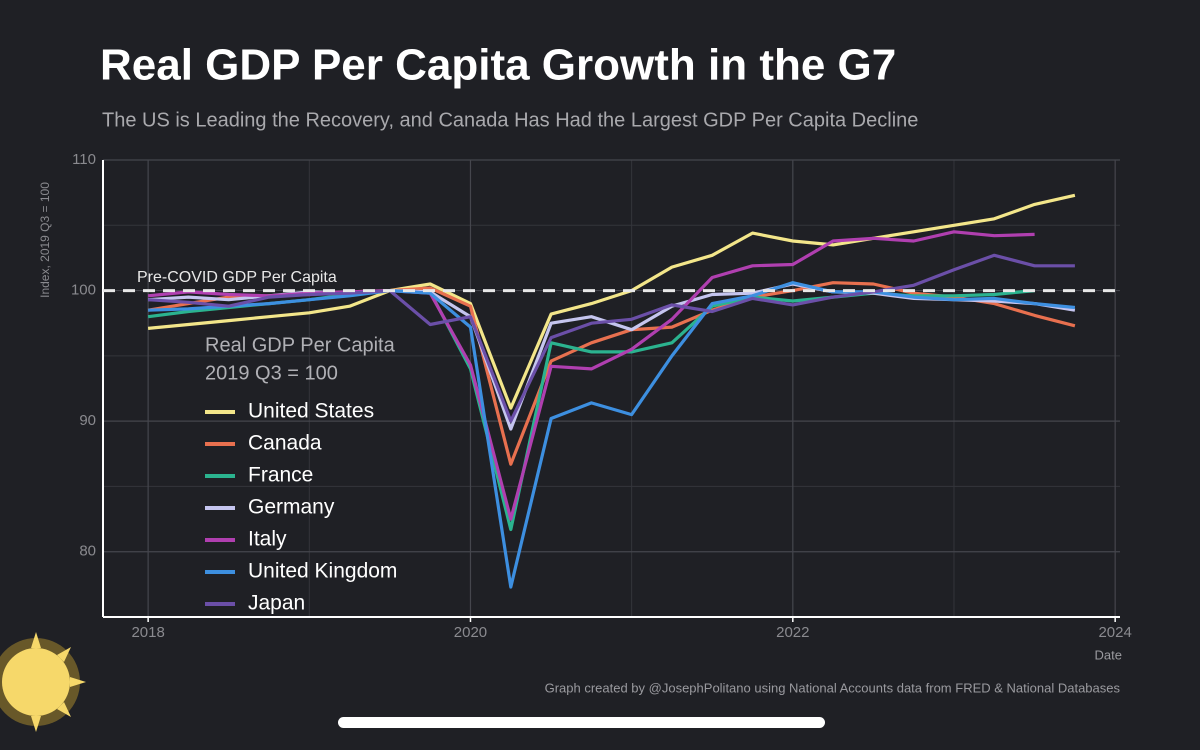 The width and height of the screenshot is (1200, 750). I want to click on y-tick-label: 80, so click(87, 551).